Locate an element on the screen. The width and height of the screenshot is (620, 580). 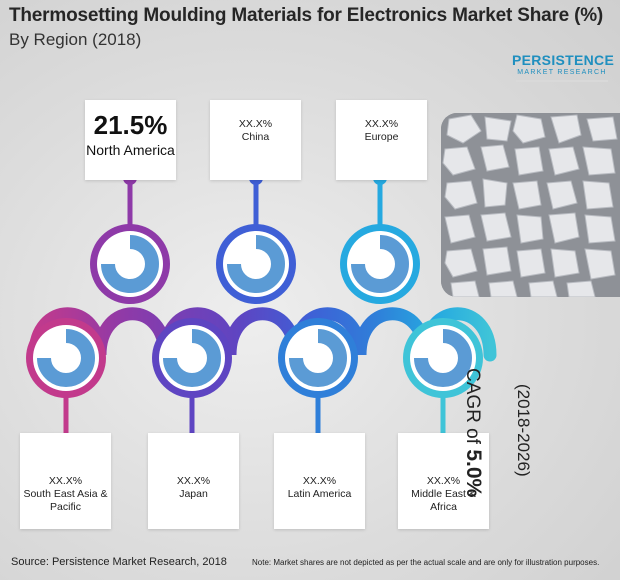
value-latin-america: XX.X% is located at coordinates (319, 481).